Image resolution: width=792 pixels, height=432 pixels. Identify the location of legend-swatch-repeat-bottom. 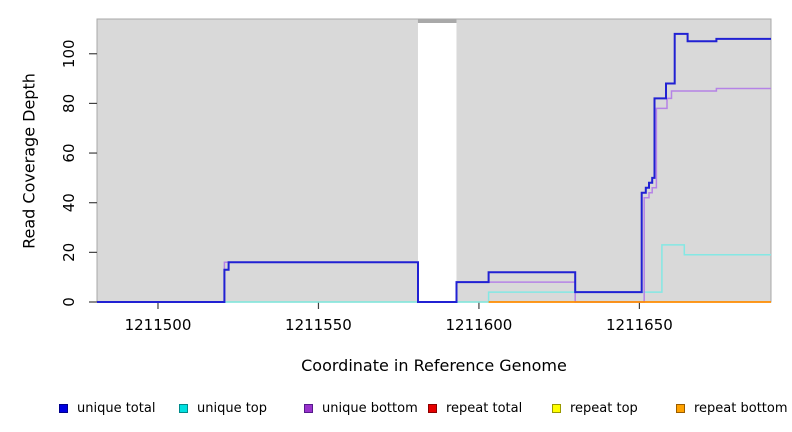
(680, 408).